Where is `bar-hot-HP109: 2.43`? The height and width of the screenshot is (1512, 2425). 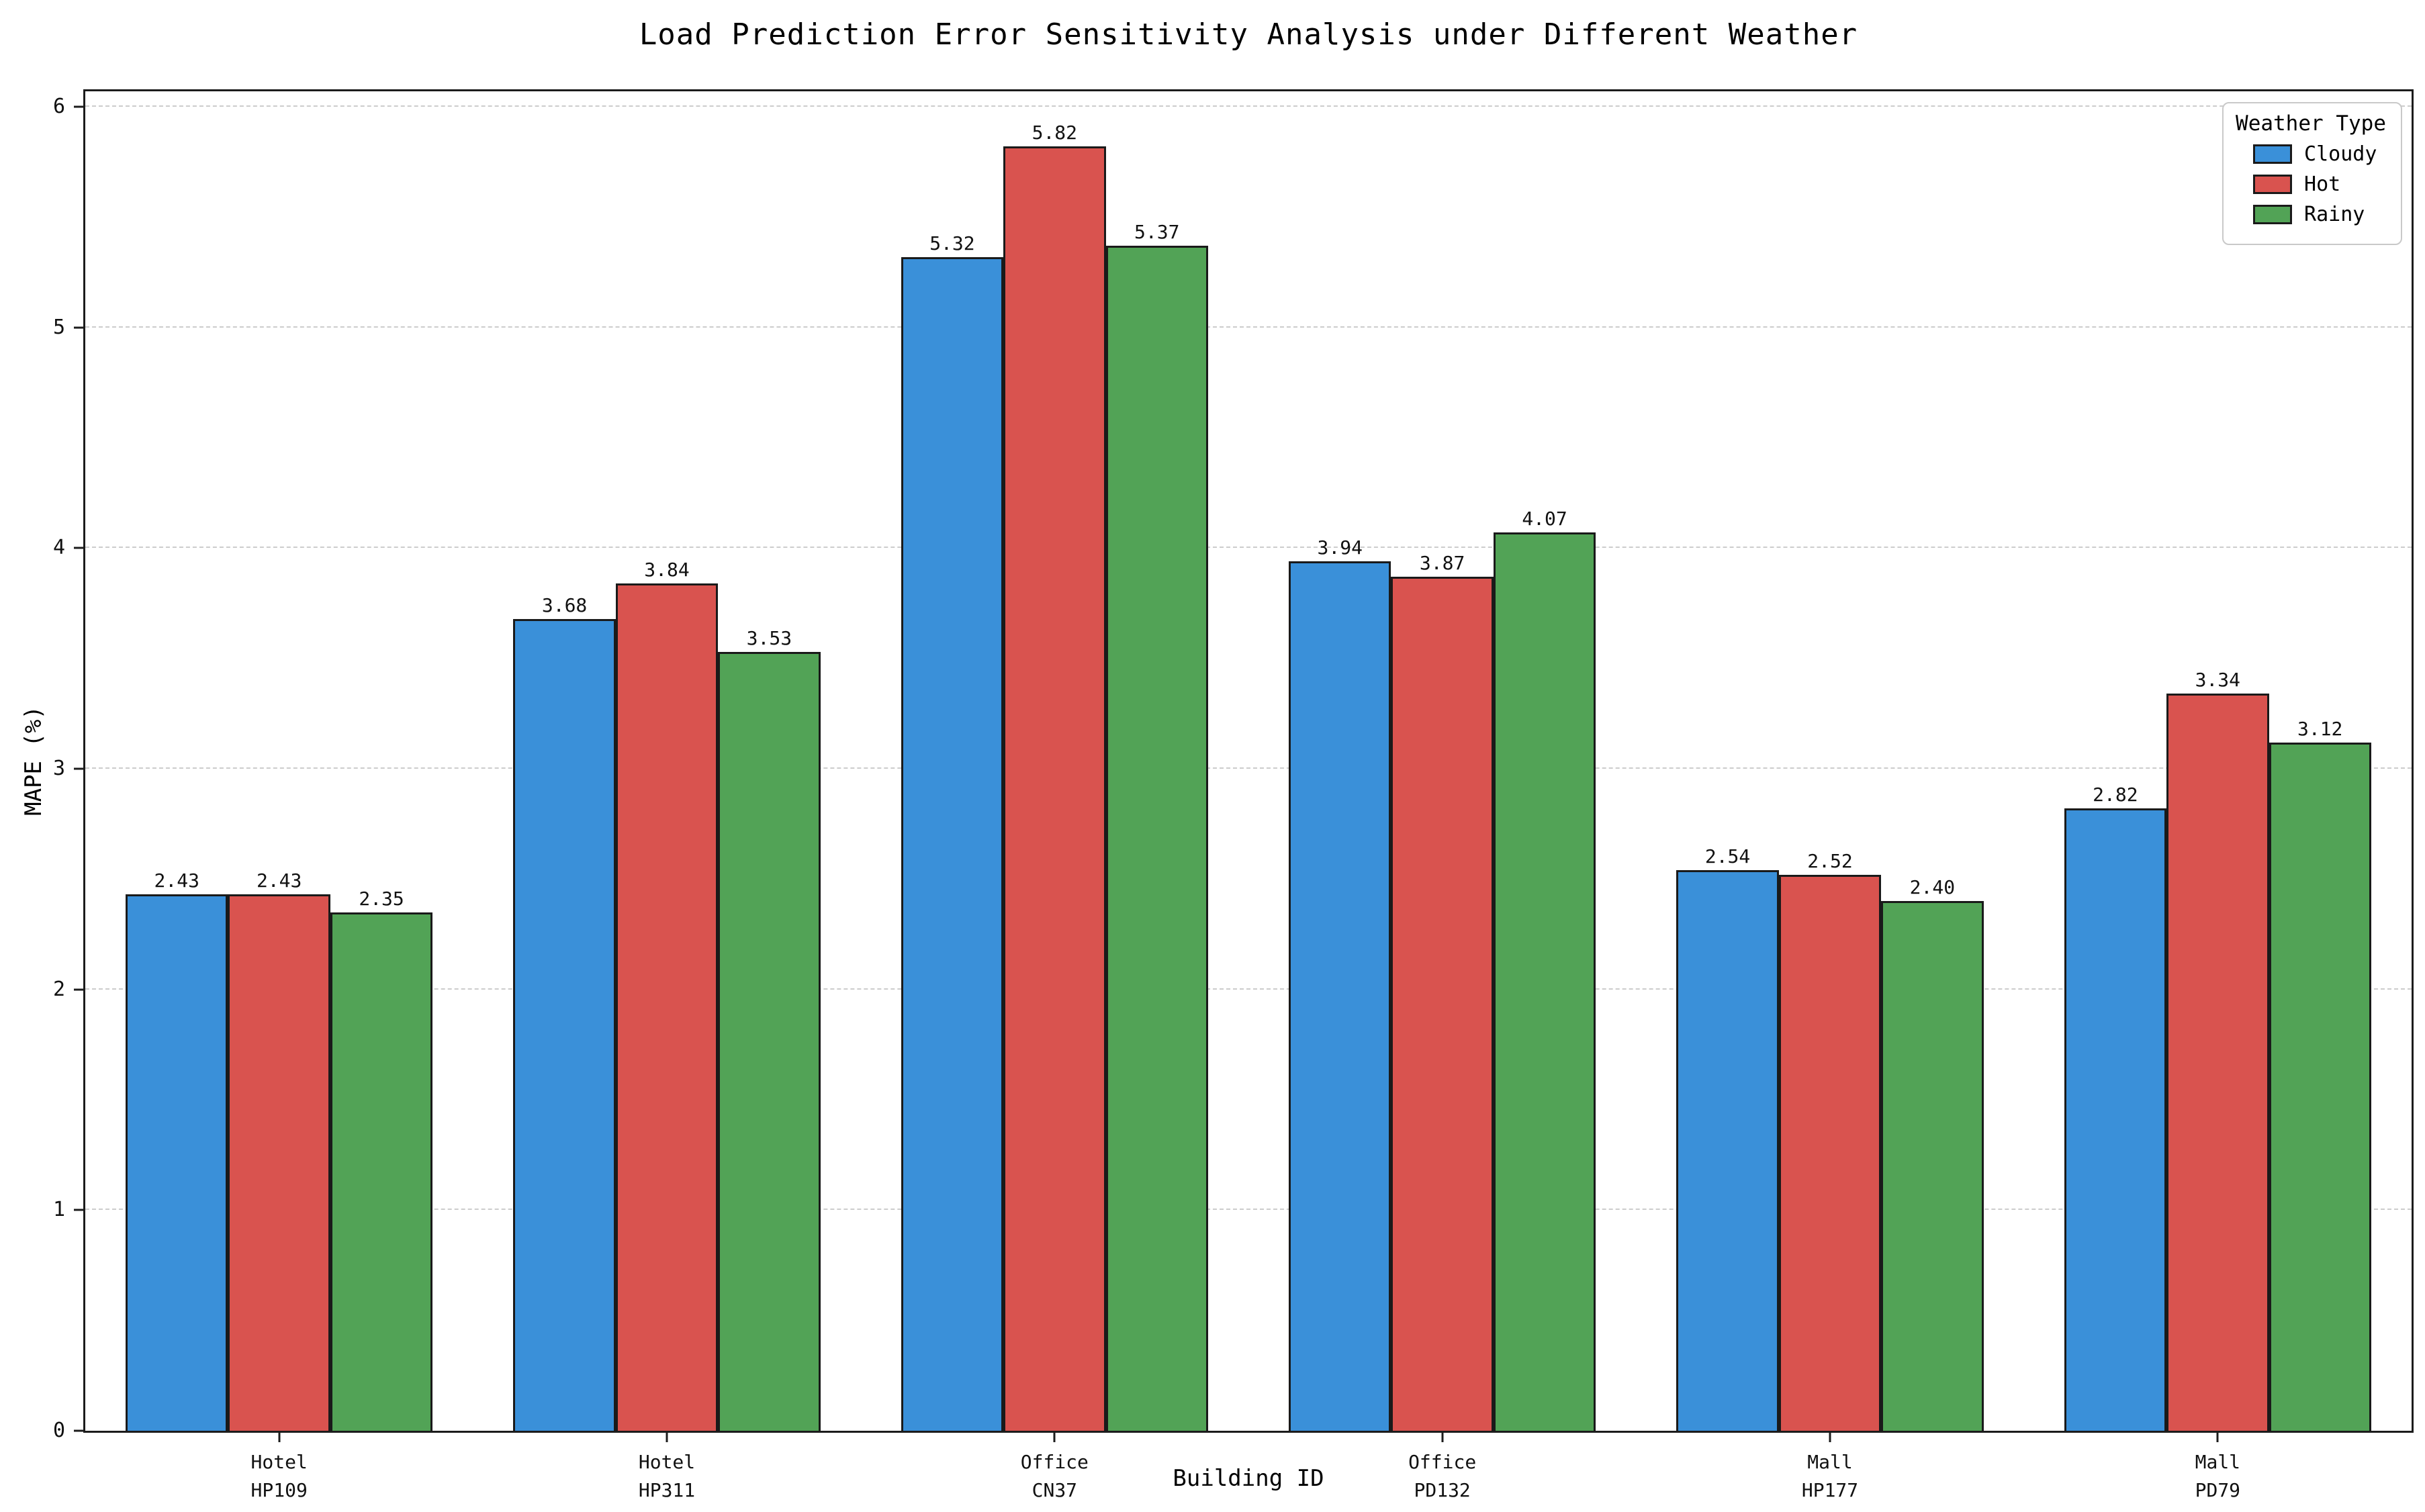
bar-hot-HP109: 2.43 is located at coordinates (279, 1150).